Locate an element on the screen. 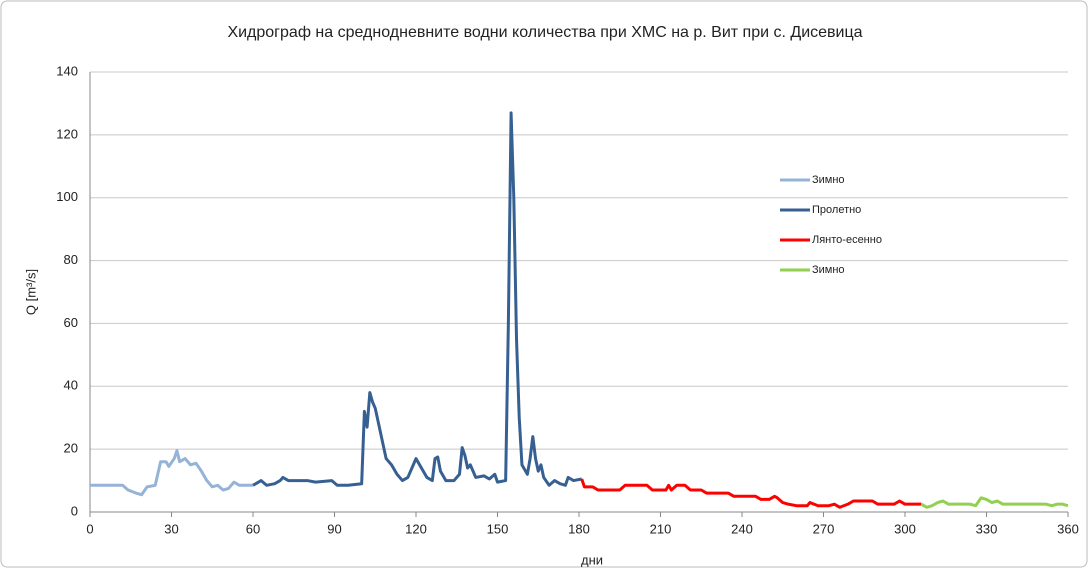 This screenshot has width=1089, height=569. x-tick-label: 360 is located at coordinates (1068, 528).